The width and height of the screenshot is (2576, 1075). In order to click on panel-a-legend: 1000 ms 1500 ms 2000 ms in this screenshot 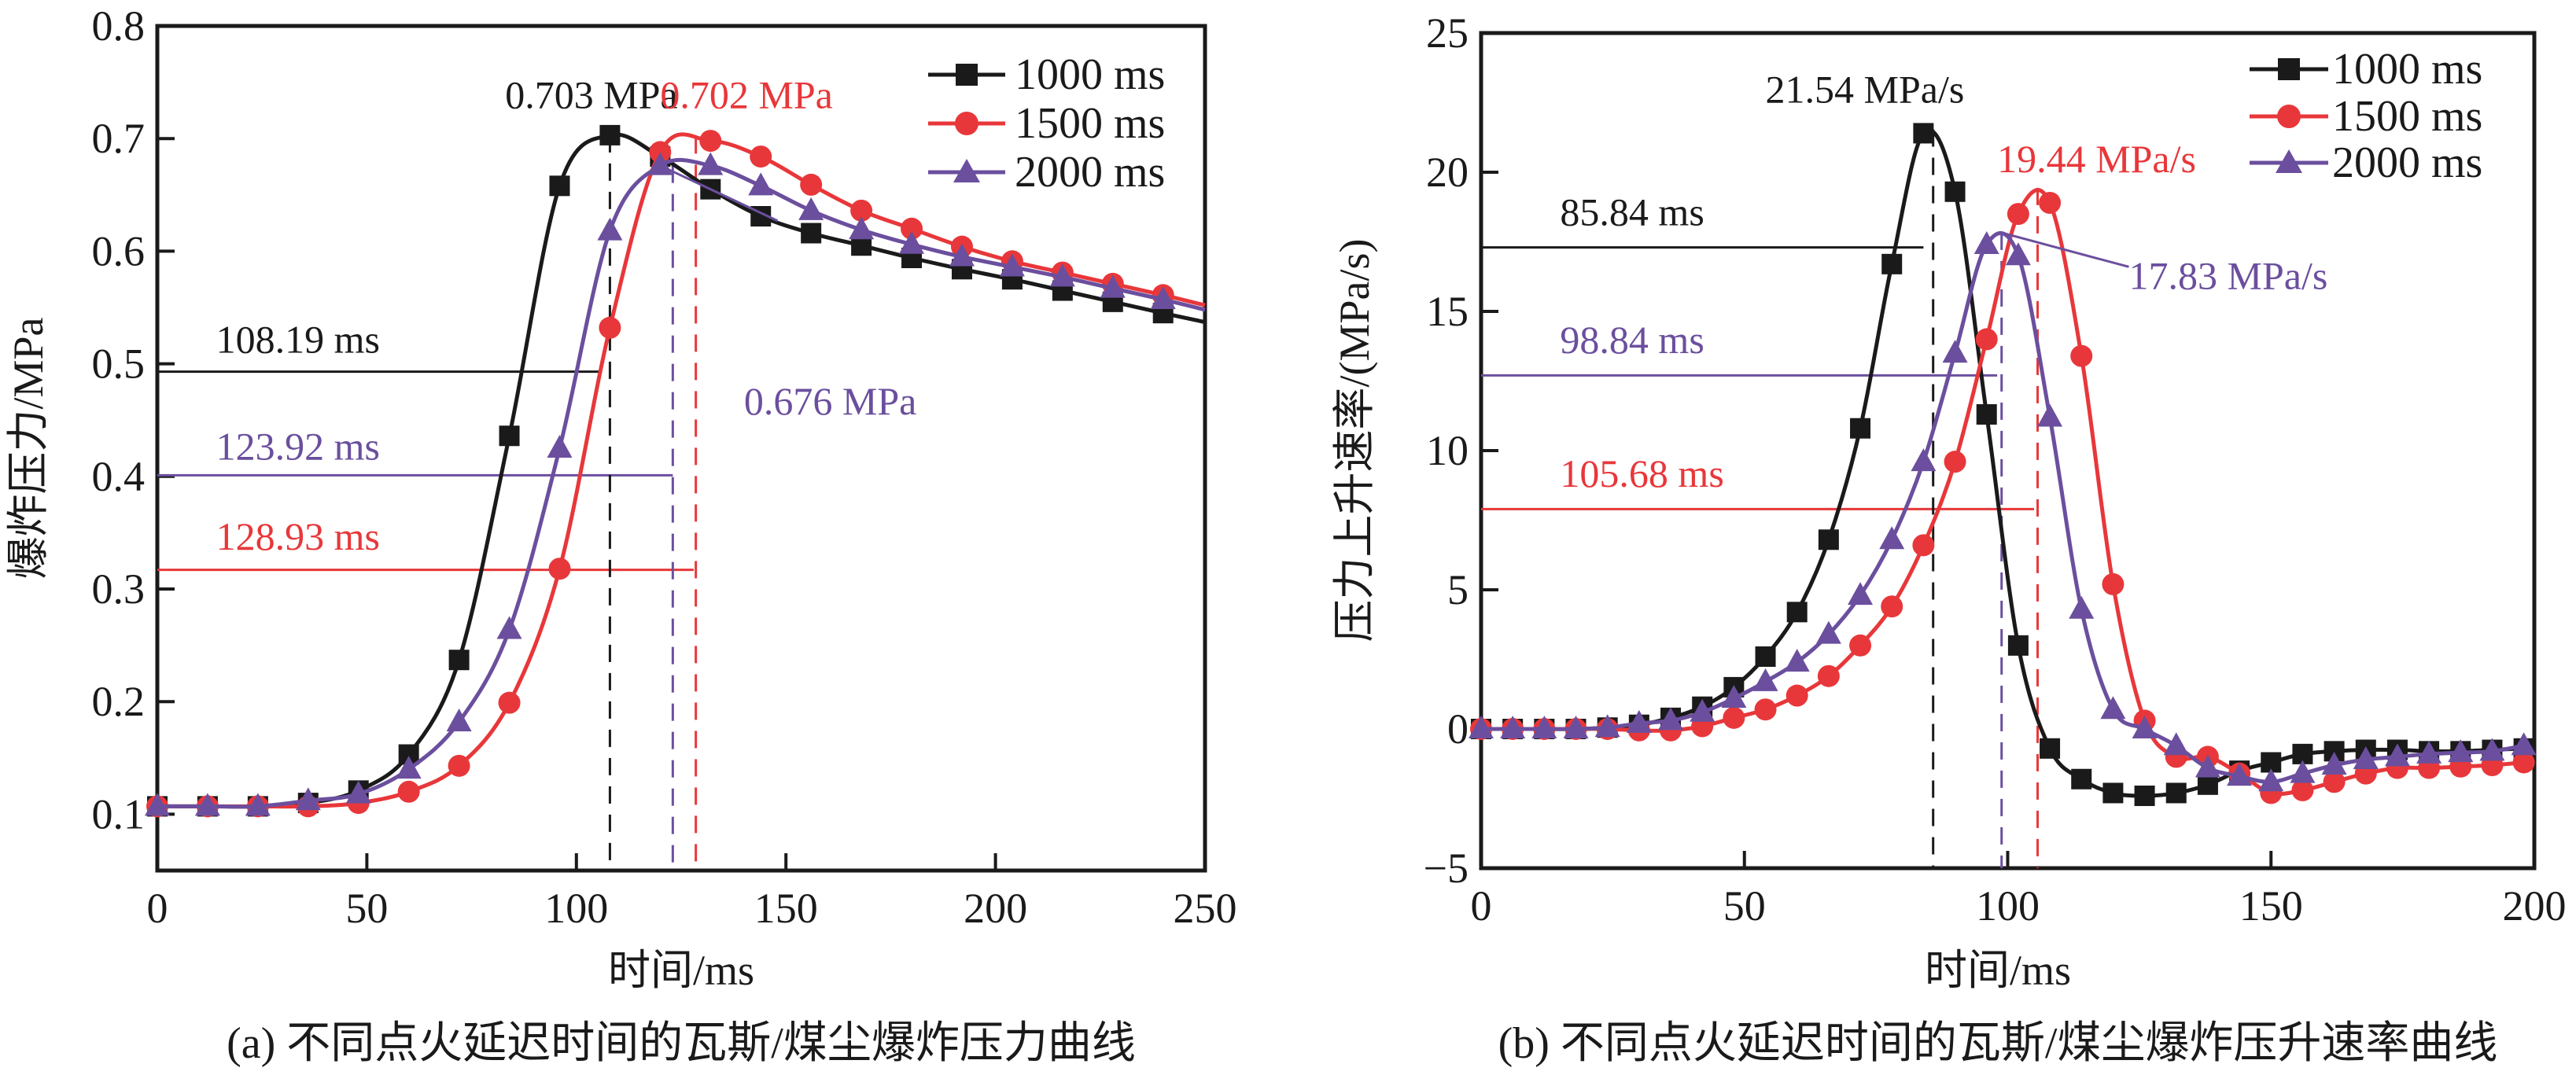, I will do `click(1046, 123)`.